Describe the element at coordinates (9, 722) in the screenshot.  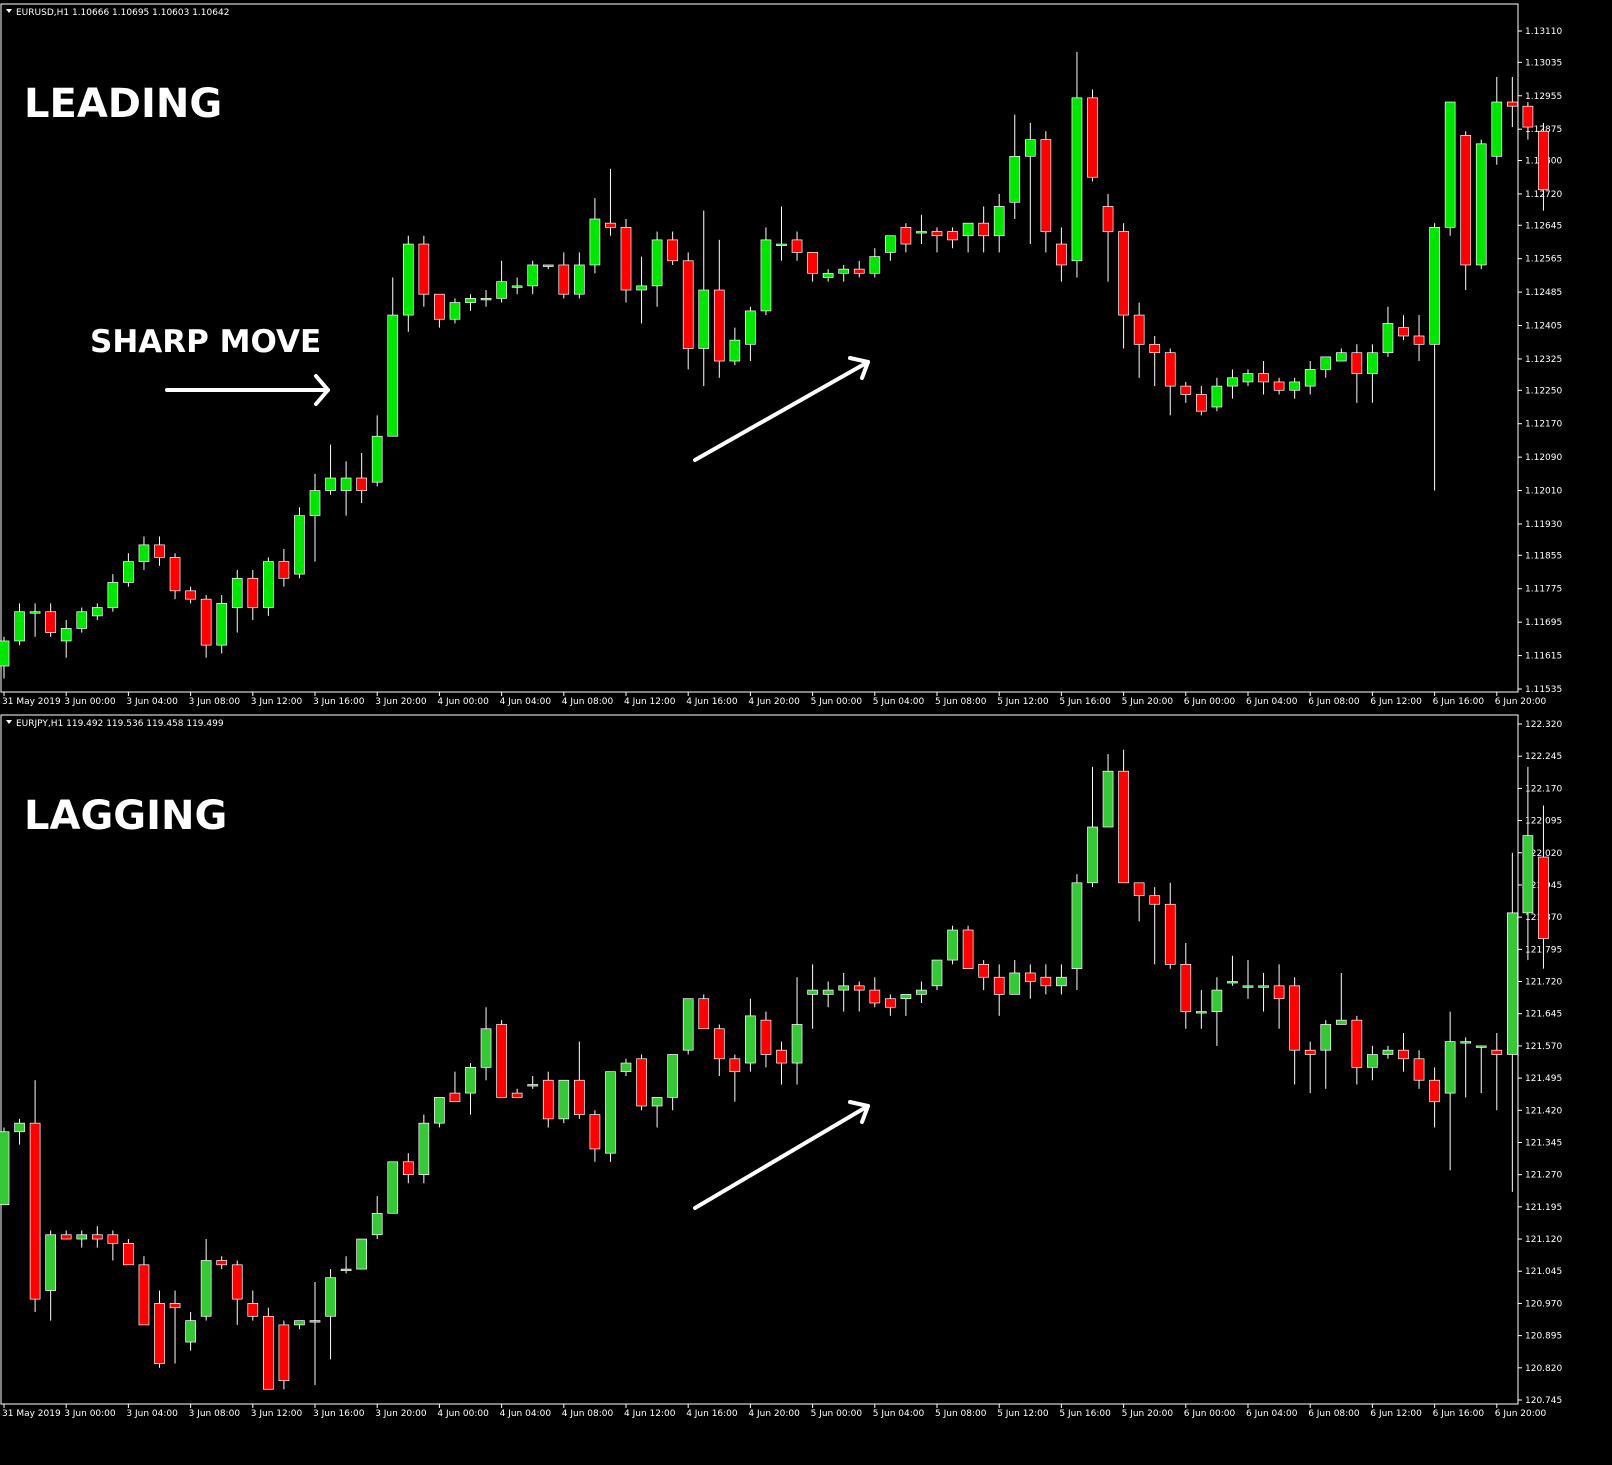
I see `chevron-down-icon` at that location.